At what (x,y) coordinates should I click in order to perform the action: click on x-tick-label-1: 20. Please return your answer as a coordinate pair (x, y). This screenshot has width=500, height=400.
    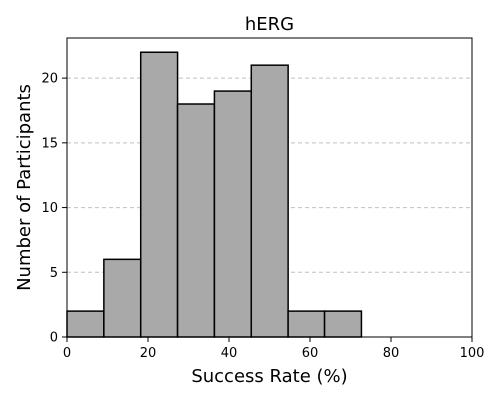
    Looking at the image, I should click on (148, 353).